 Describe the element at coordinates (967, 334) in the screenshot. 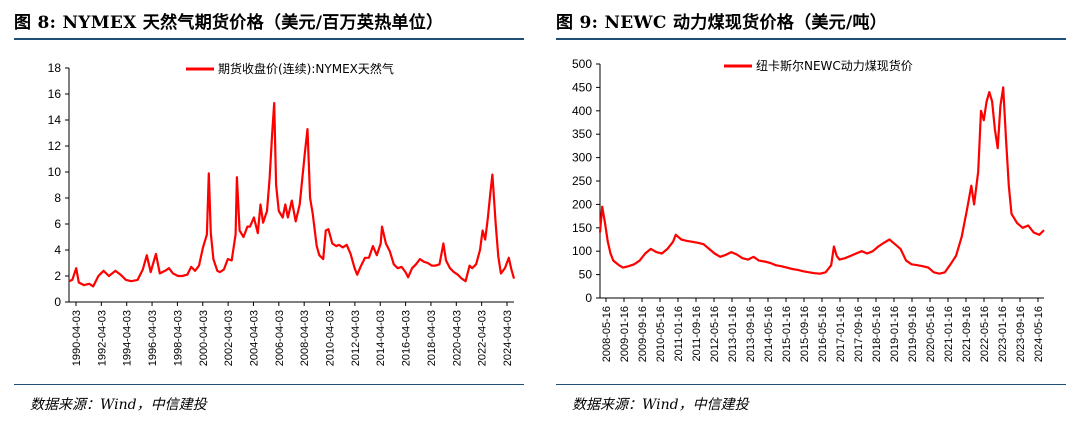

I see `x-tick-label: 2021-09-16` at that location.